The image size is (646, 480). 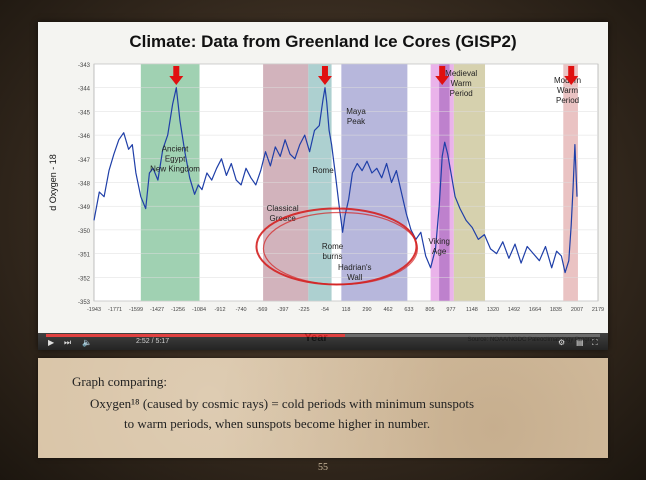 What do you see at coordinates (429, 310) in the screenshot?
I see `x-tick-label: 805` at bounding box center [429, 310].